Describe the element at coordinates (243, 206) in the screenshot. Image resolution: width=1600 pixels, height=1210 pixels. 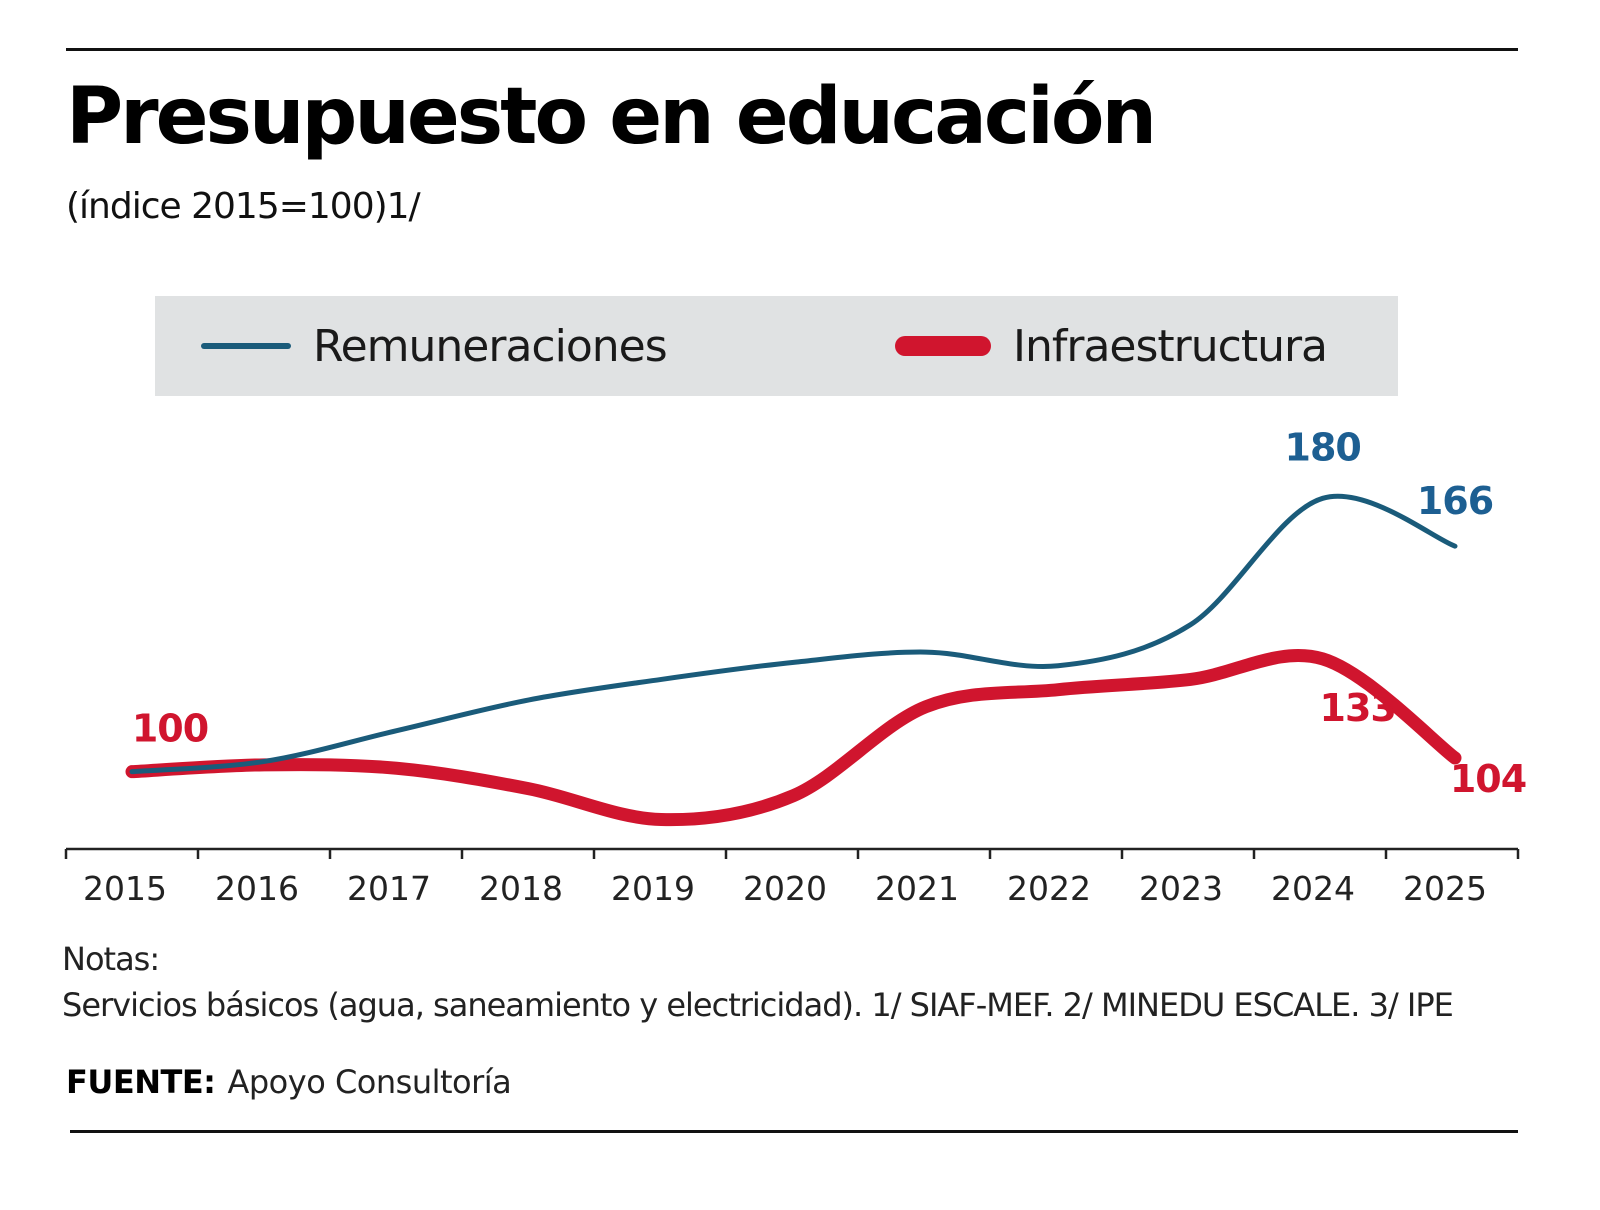
I see `chart-subtitle: (índice 2015=100)1/` at that location.